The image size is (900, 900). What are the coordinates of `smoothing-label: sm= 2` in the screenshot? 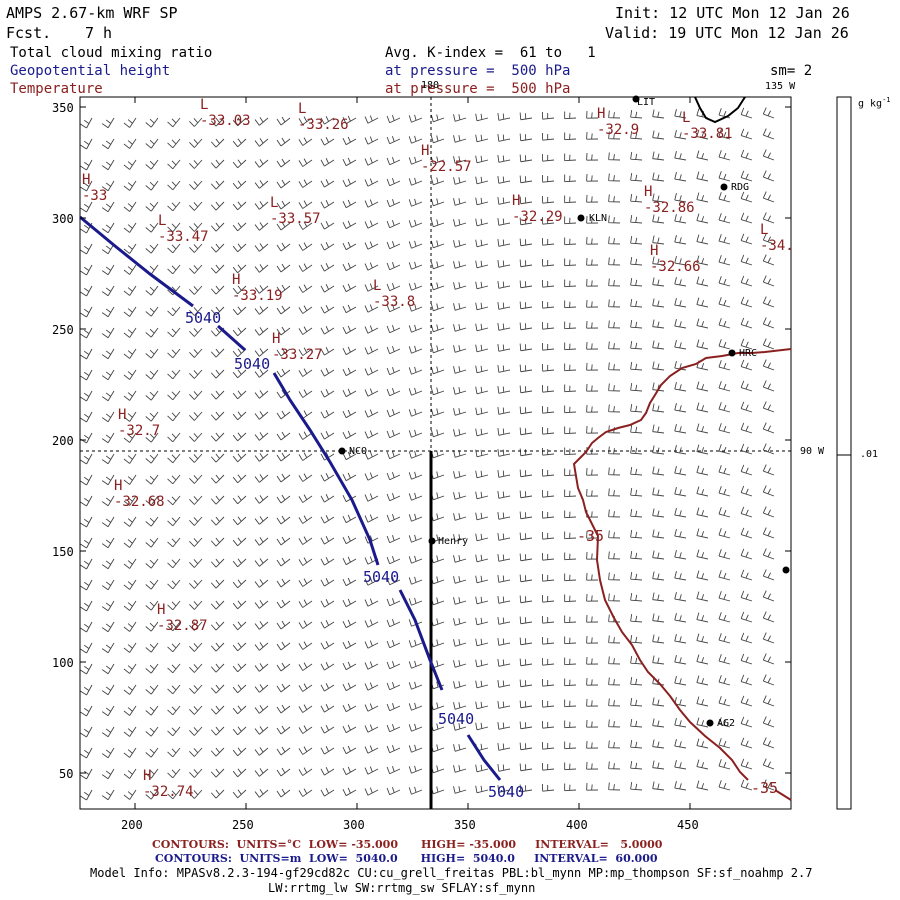 It's located at (791, 71).